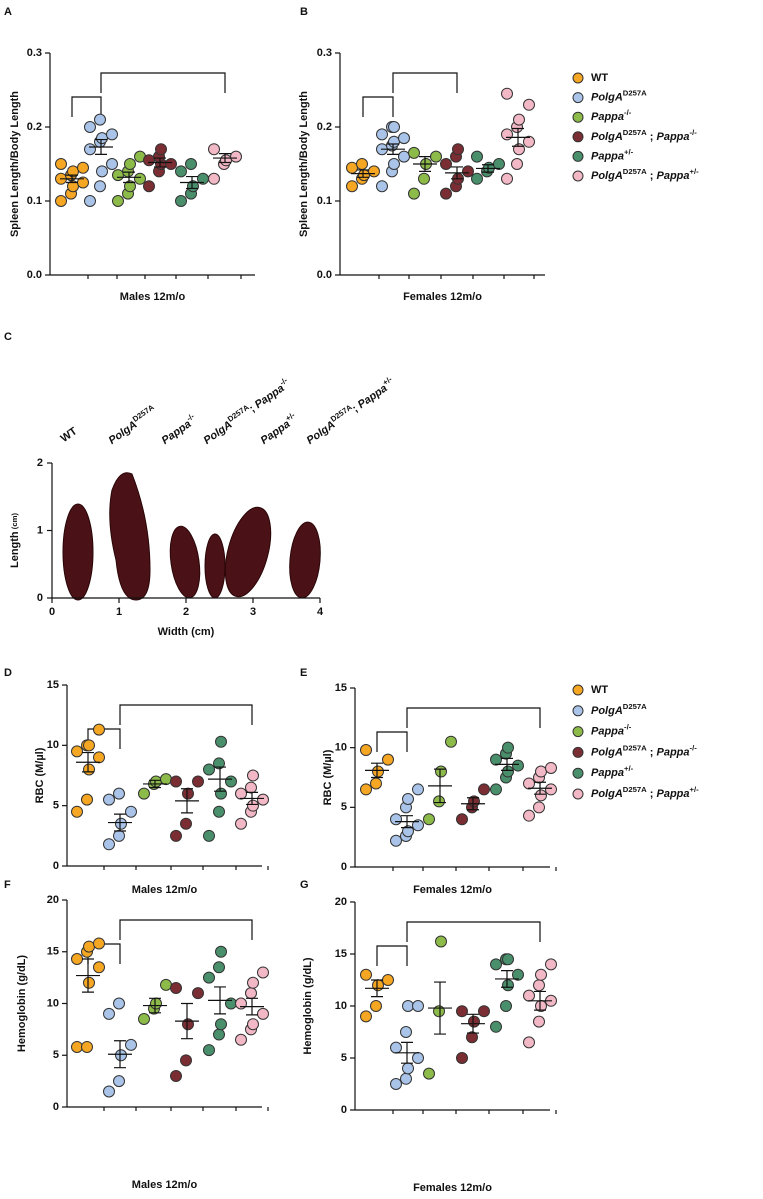 The image size is (763, 1199). What do you see at coordinates (34, 201) in the screenshot?
I see `y-tick-label: 0.1` at bounding box center [34, 201].